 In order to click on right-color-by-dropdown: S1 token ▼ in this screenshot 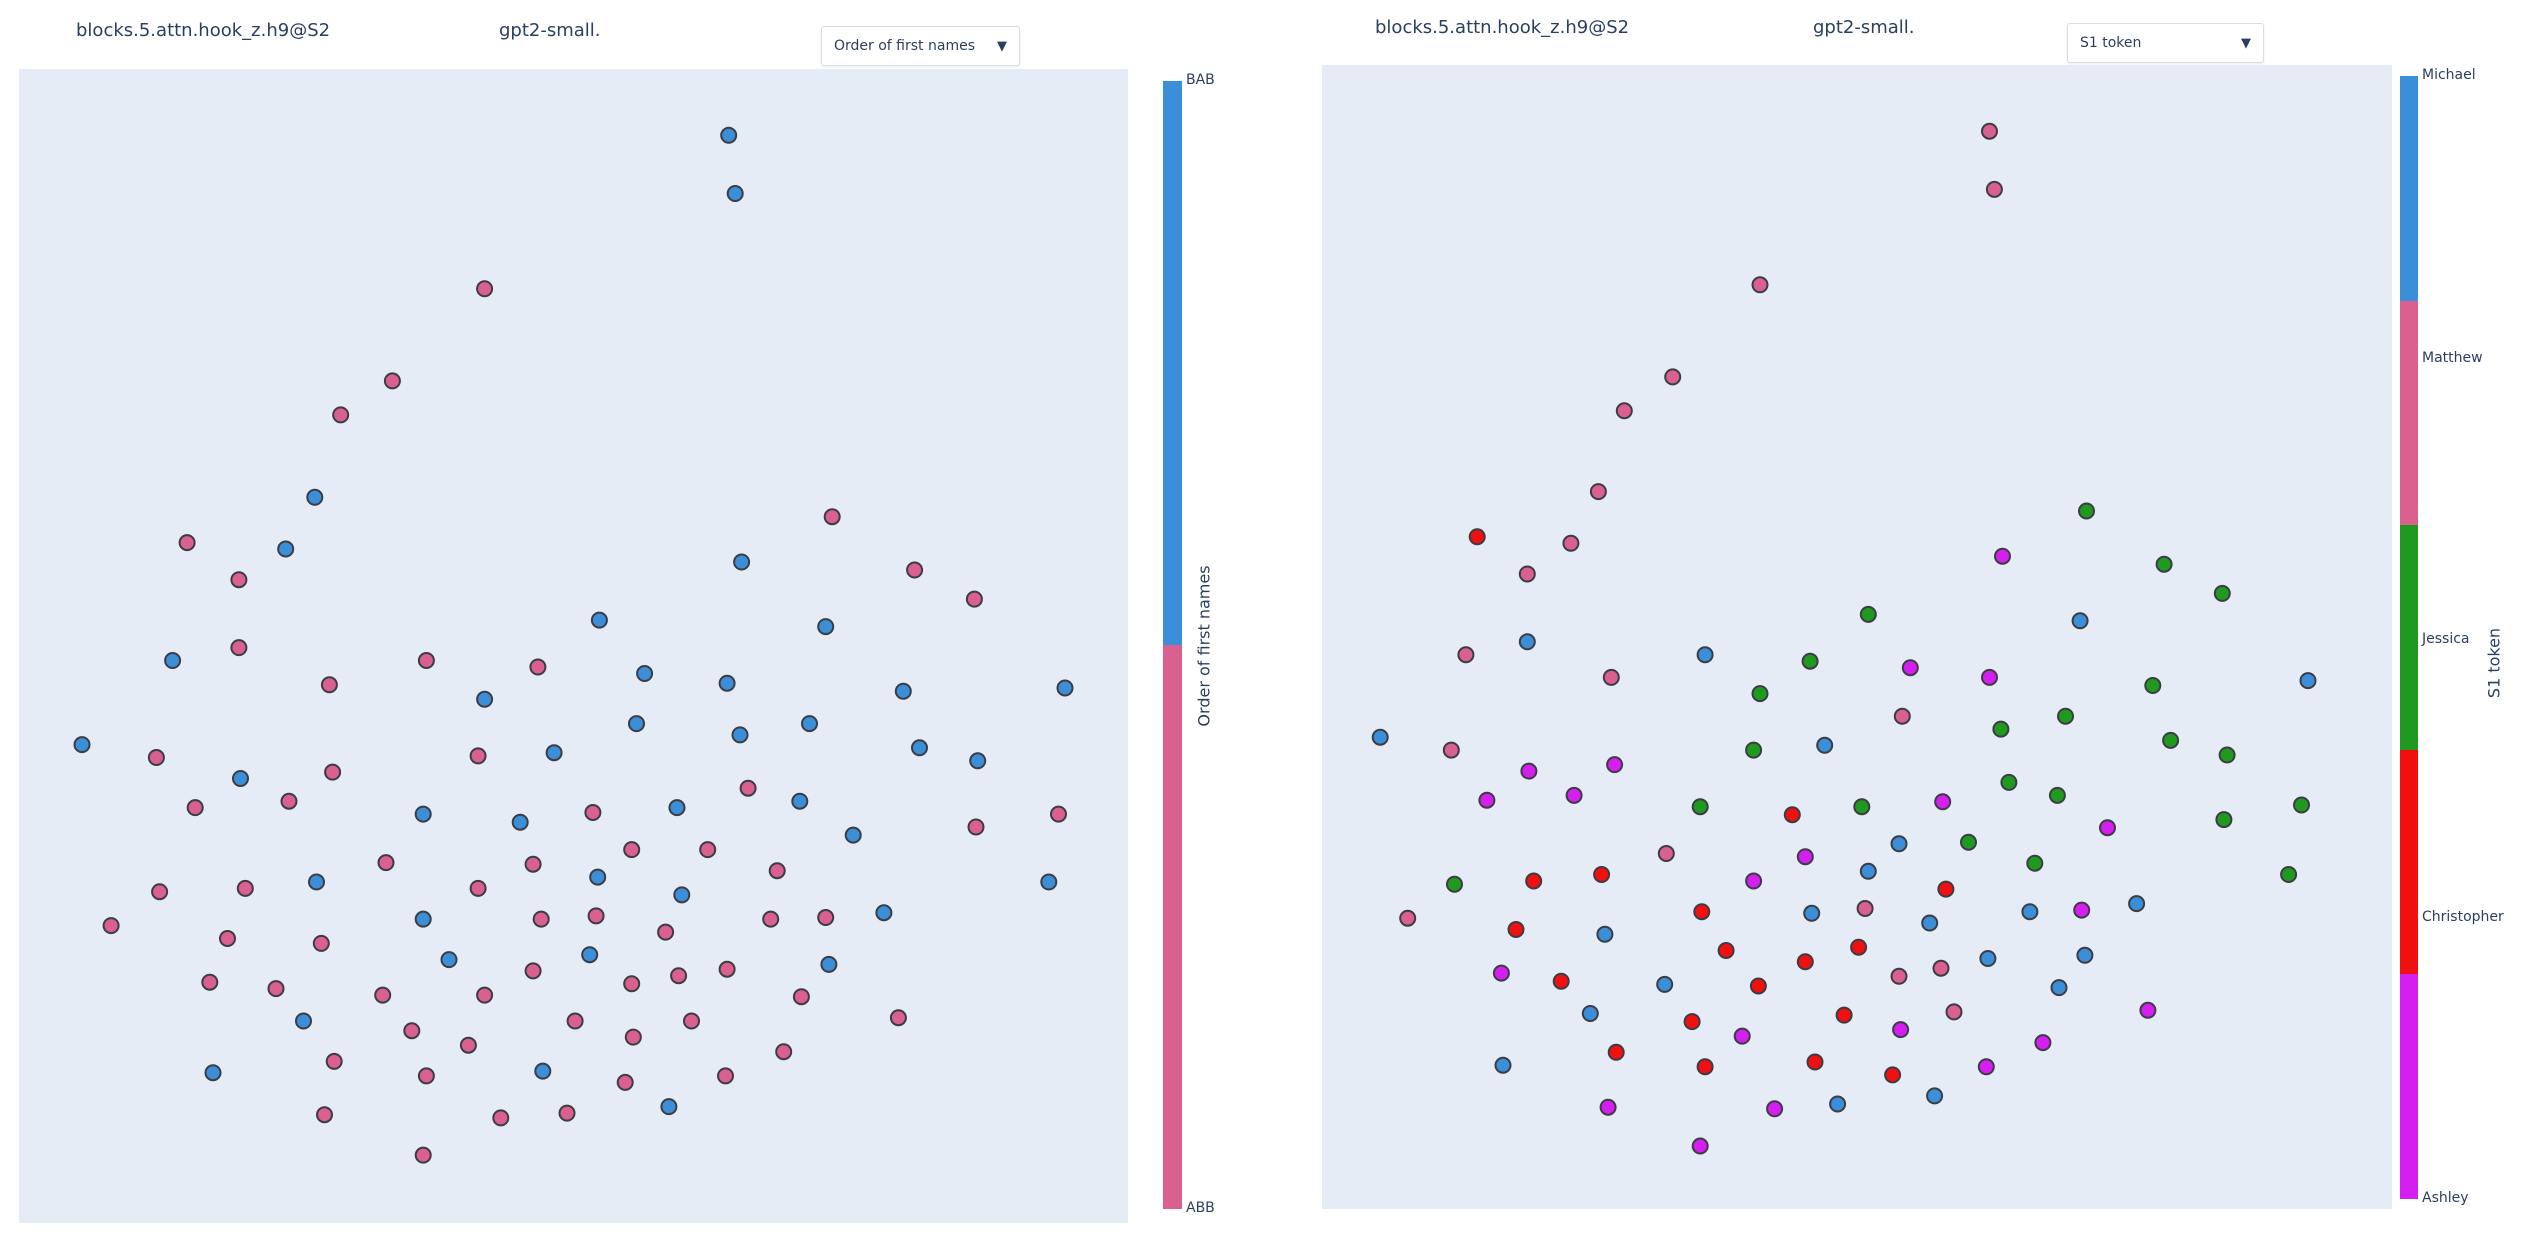, I will do `click(2165, 43)`.